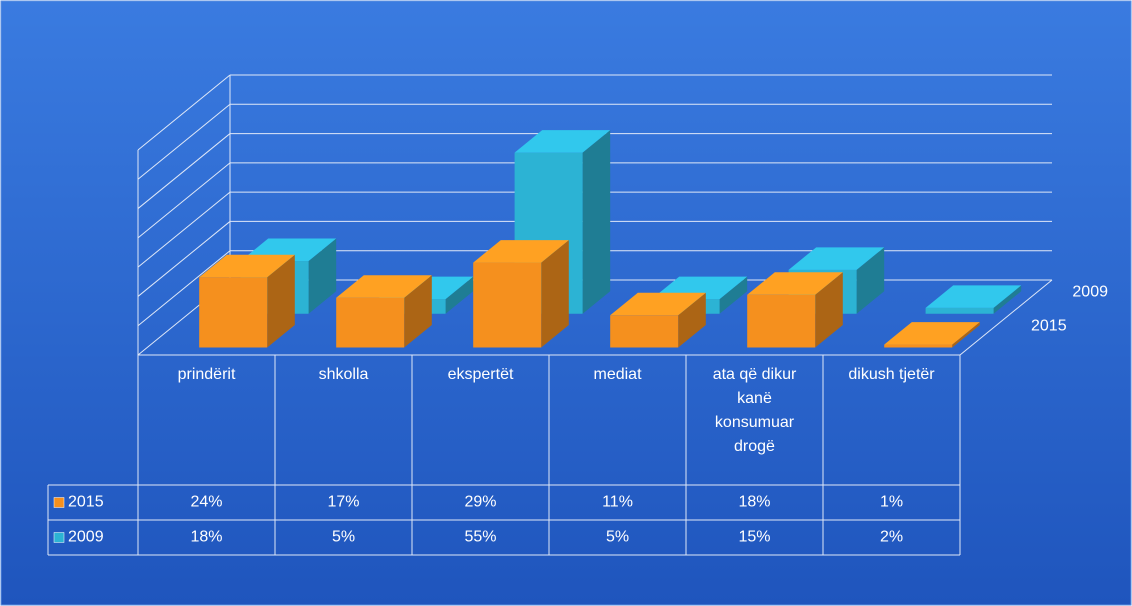 The width and height of the screenshot is (1132, 606). I want to click on data-label: 11%, so click(617, 502).